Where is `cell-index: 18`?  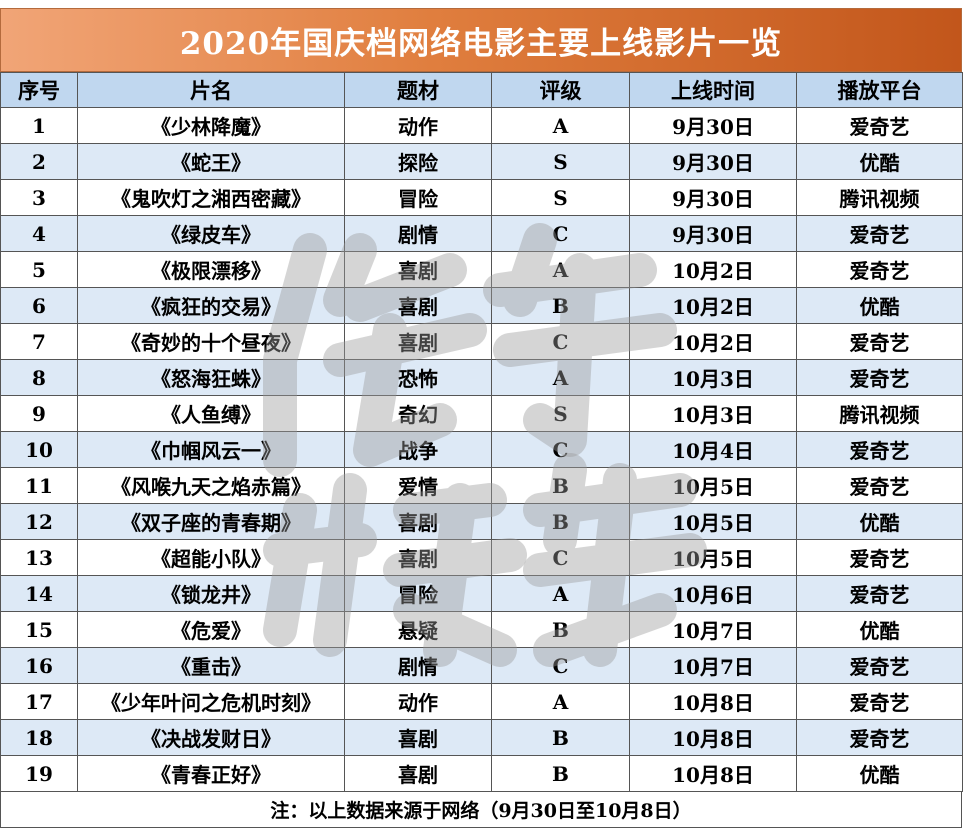
cell-index: 18 is located at coordinates (39, 737).